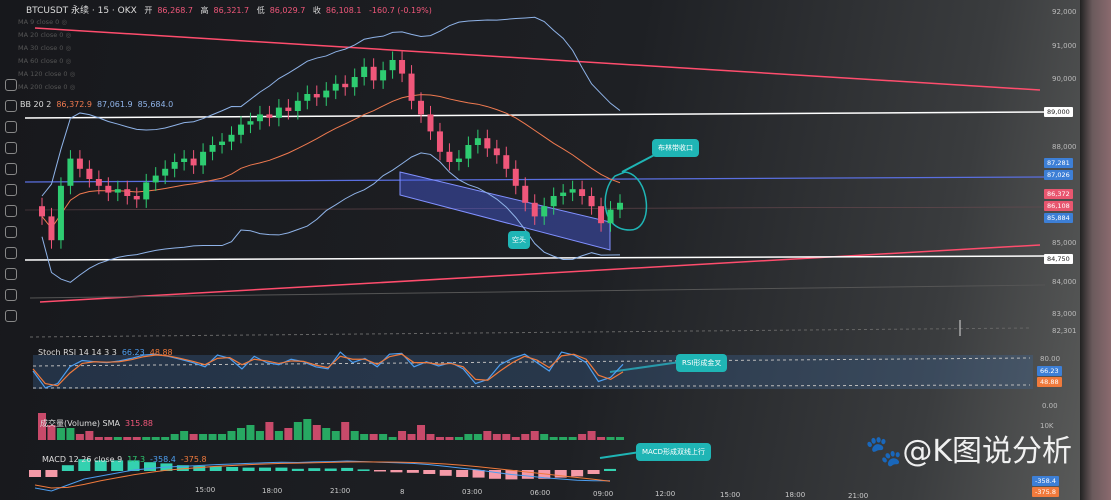 This screenshot has height=500, width=1111. I want to click on hidden-indicator-row: MA 120 close 0 ◎, so click(47, 74).